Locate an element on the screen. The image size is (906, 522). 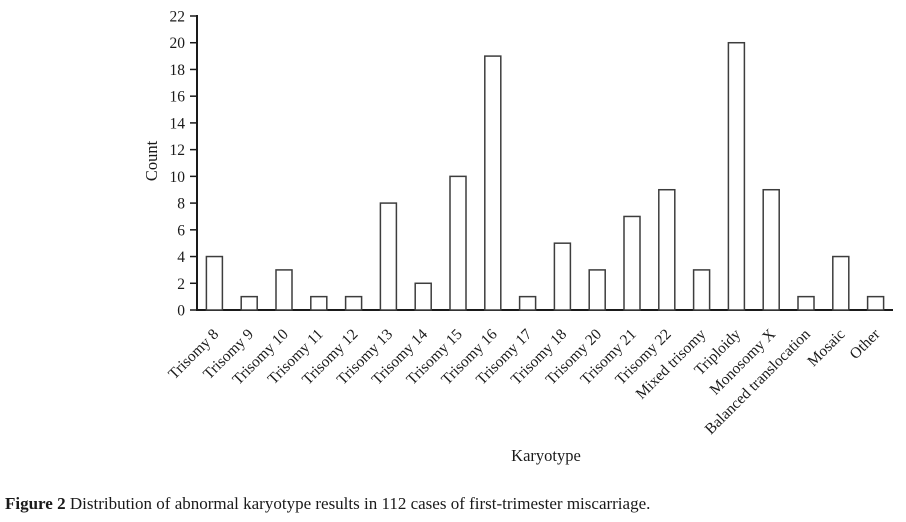
y-tick-label-8: 8 is located at coordinates (181, 204).